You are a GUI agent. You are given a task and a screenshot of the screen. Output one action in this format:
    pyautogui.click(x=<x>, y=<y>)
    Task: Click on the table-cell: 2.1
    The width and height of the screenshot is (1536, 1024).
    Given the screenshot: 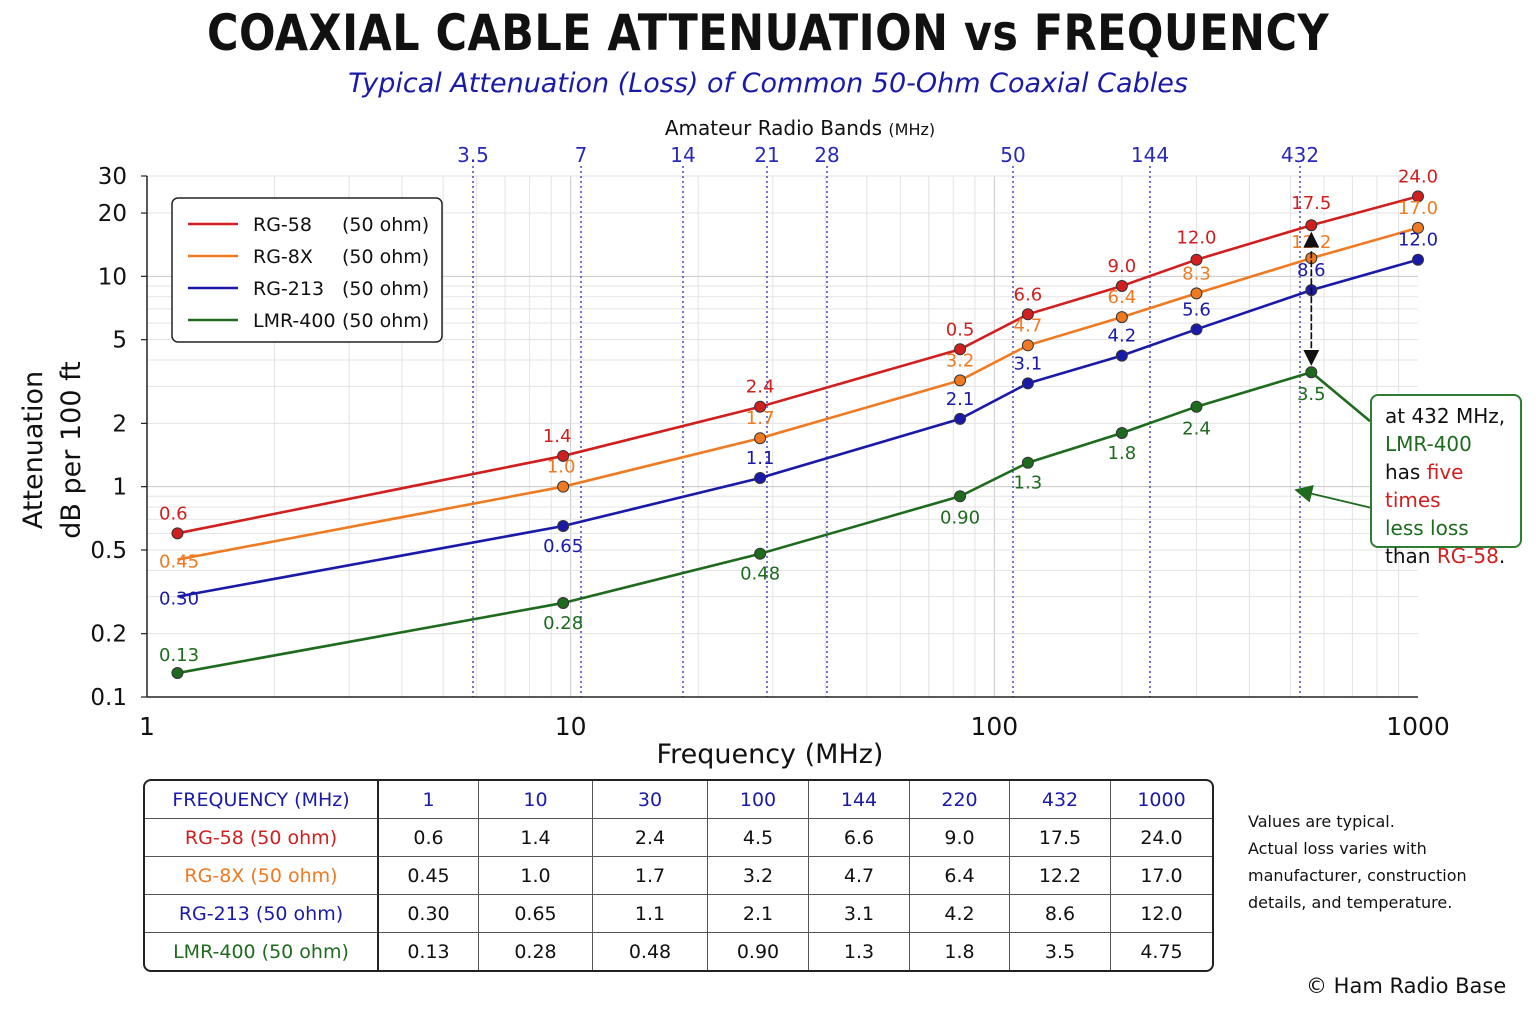 What is the action you would take?
    pyautogui.click(x=758, y=914)
    